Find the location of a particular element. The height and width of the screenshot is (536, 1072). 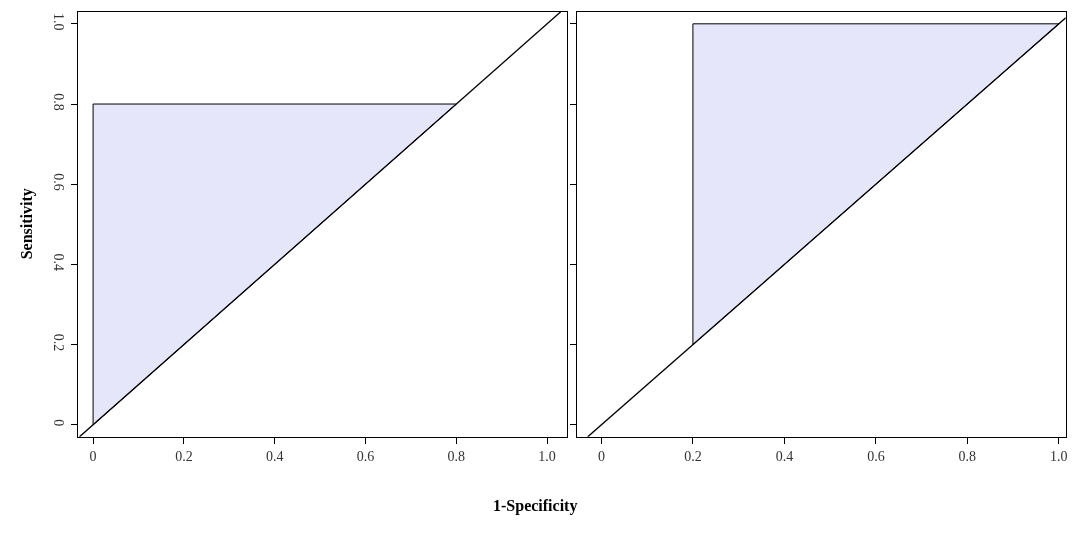

y-tick-label: 0.2 is located at coordinates (59, 342).